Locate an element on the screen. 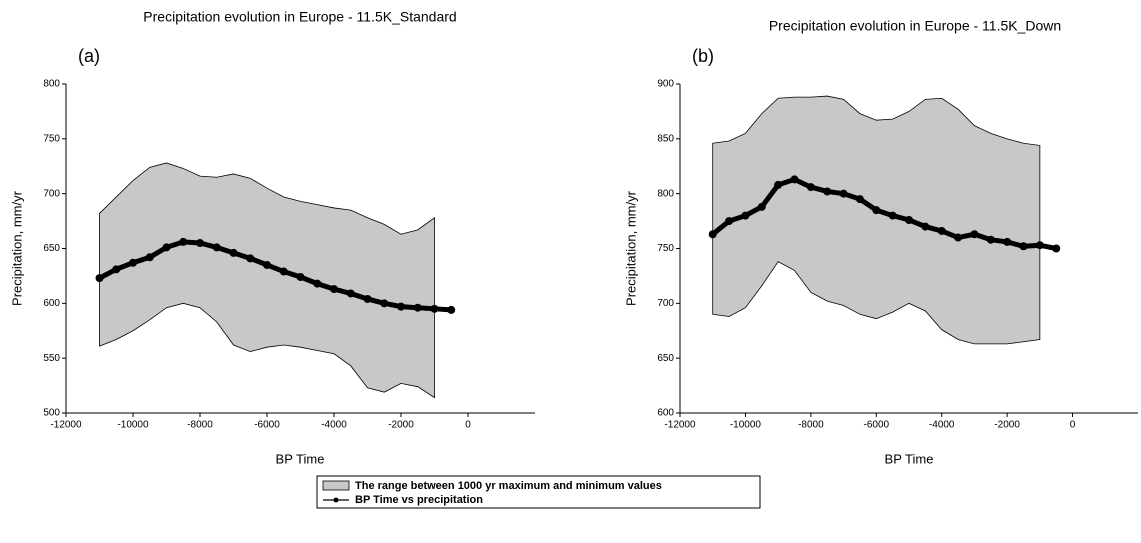  y-tick-label: 550 is located at coordinates (51, 358).